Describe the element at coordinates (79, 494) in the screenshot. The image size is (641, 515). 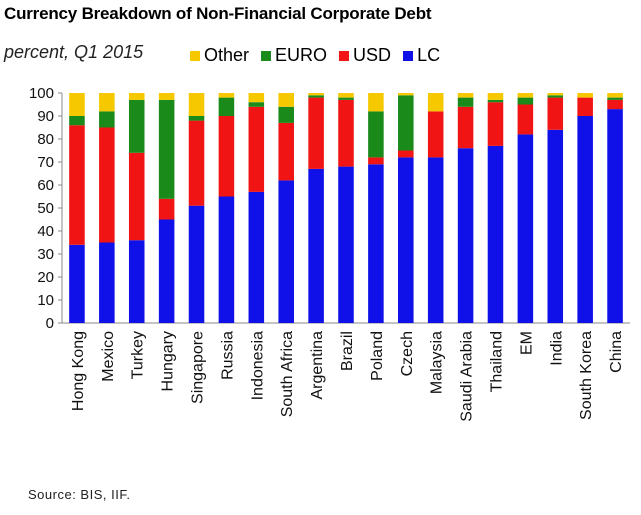
I see `source-note: Source: BIS, IIF.` at that location.